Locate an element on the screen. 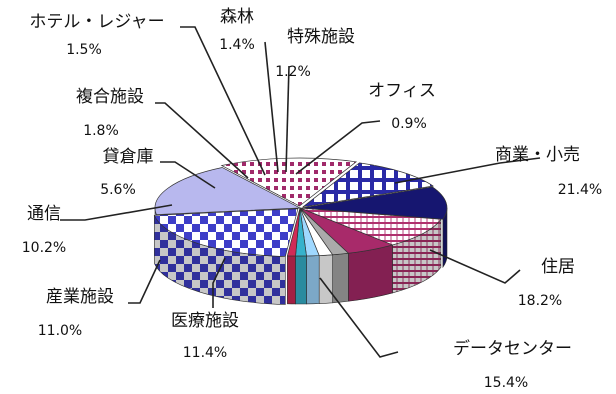 This screenshot has height=394, width=616. slice-label-2: データセンター is located at coordinates (512, 348).